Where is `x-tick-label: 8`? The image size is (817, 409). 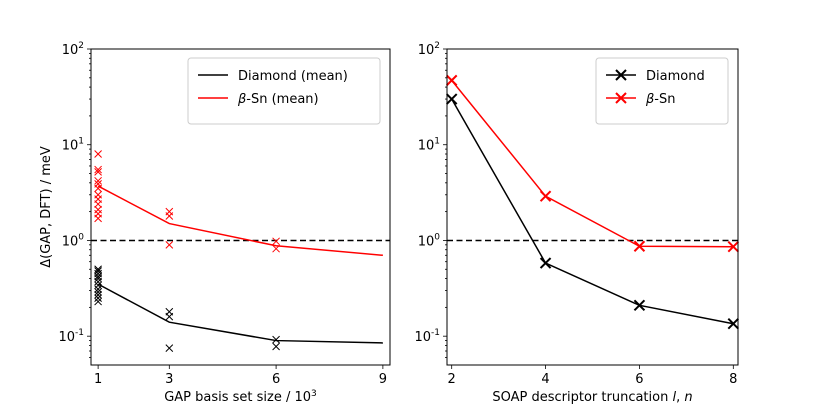 x-tick-label: 8 is located at coordinates (733, 379).